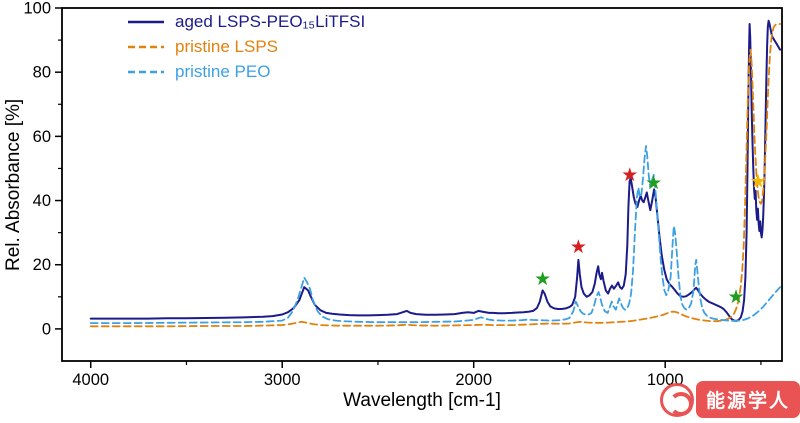 This screenshot has width=800, height=423. I want to click on x-tick-label: 4000, so click(90, 380).